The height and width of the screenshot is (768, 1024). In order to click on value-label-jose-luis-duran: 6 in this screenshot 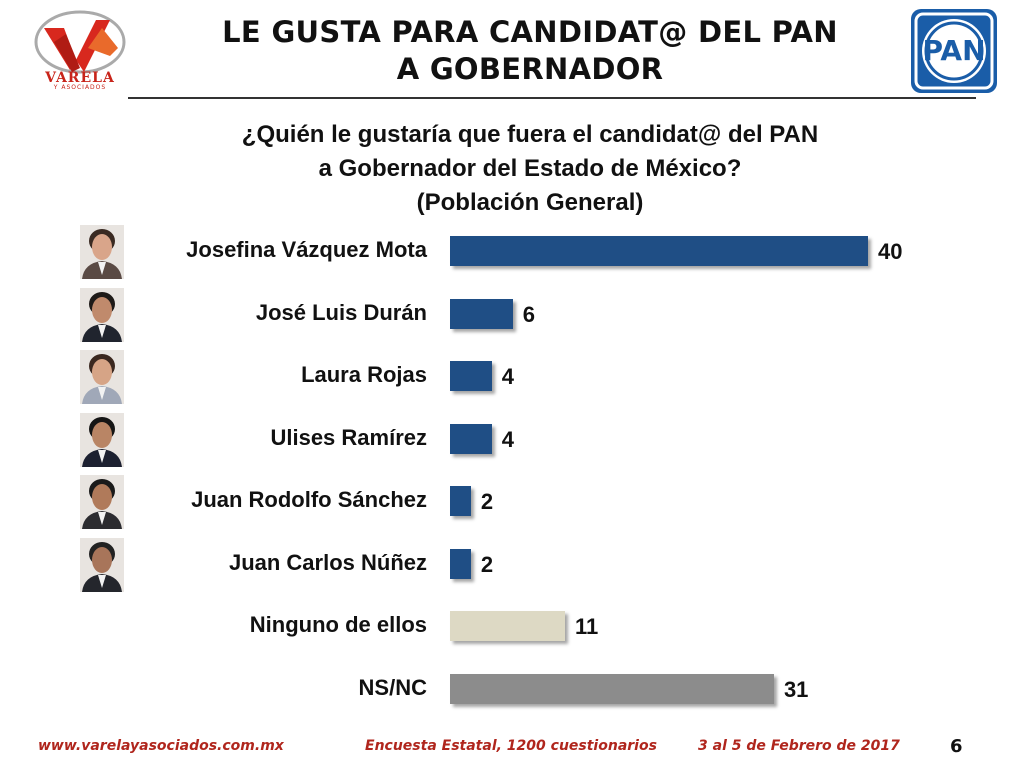, I will do `click(528, 314)`.